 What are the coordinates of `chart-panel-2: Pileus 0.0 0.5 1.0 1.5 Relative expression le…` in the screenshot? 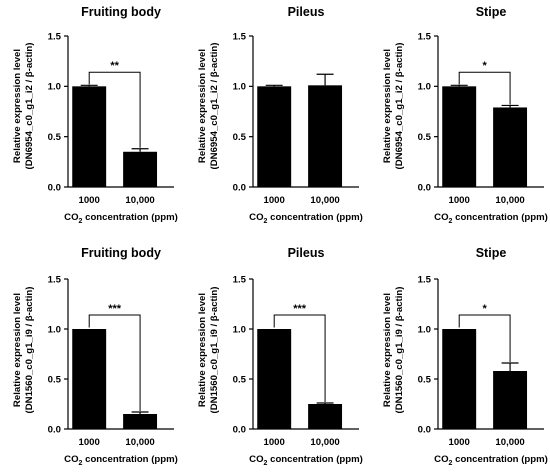 It's located at (280, 115).